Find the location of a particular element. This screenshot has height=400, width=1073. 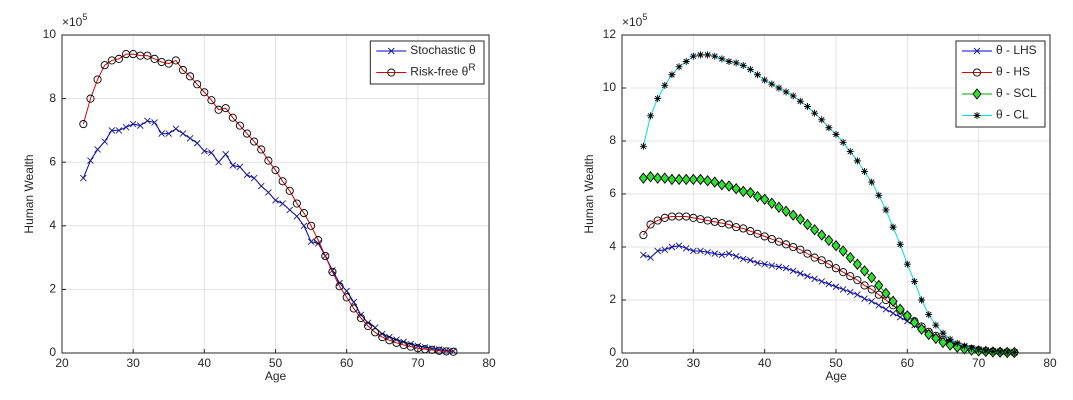

y-tick-label: 0 is located at coordinates (52, 352).